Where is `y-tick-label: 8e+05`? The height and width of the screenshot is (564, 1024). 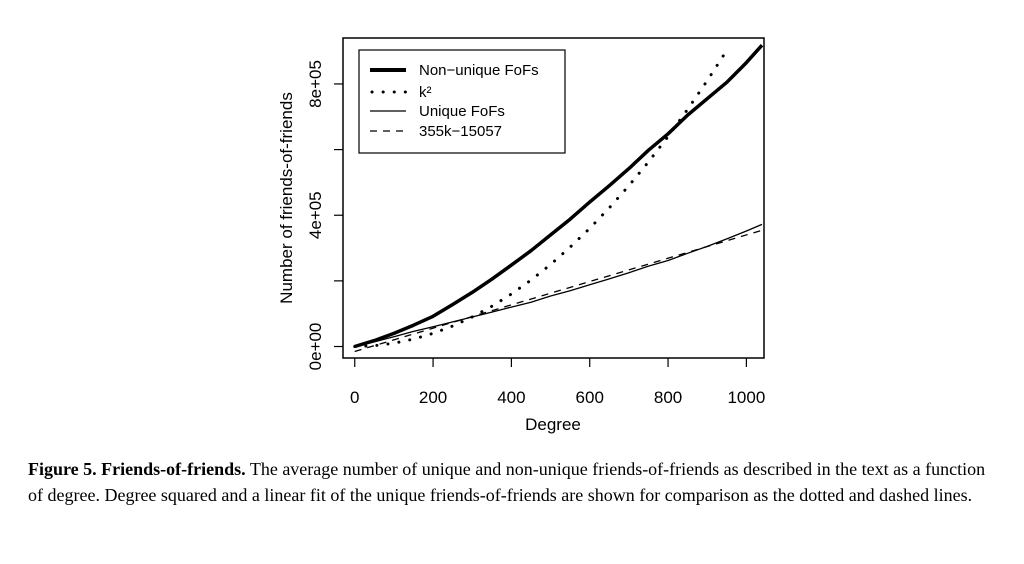
y-tick-label: 8e+05 is located at coordinates (315, 84).